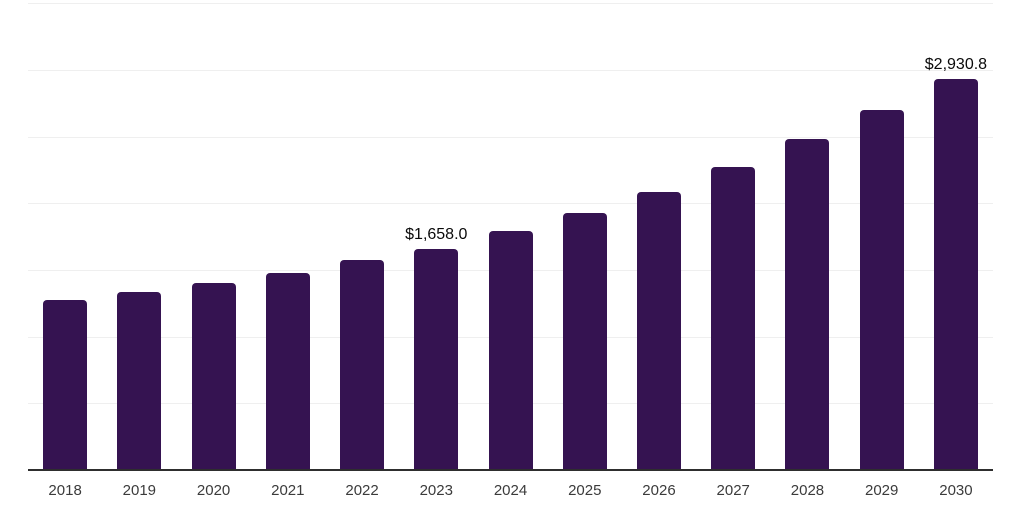  What do you see at coordinates (882, 490) in the screenshot?
I see `x-tick-label-2029: 2029` at bounding box center [882, 490].